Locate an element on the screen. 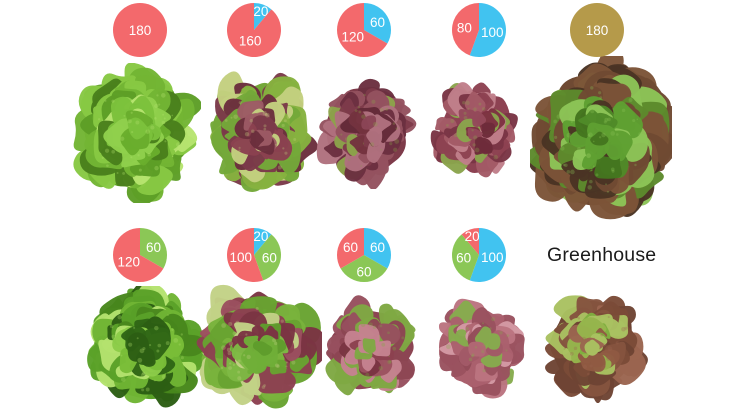 Image resolution: width=736 pixels, height=414 pixels. pie-slice-value: 160 is located at coordinates (250, 41).